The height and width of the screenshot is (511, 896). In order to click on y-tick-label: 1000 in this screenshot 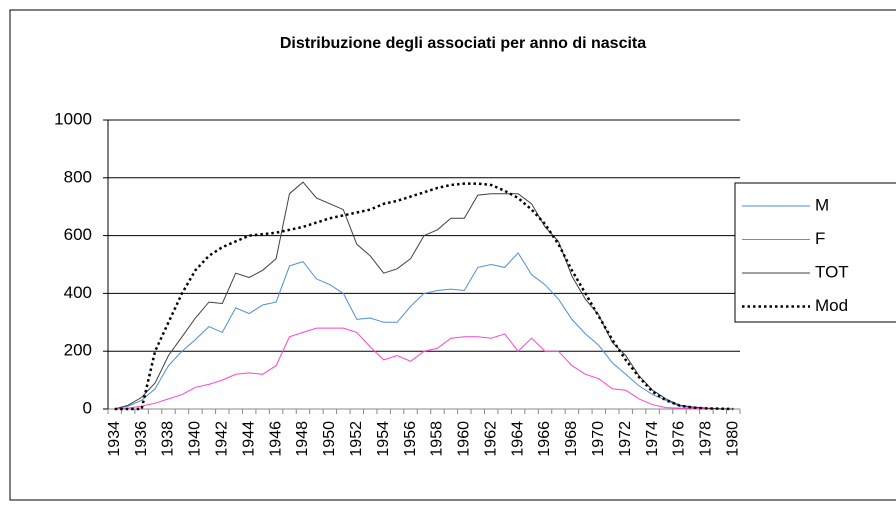, I will do `click(73, 118)`.